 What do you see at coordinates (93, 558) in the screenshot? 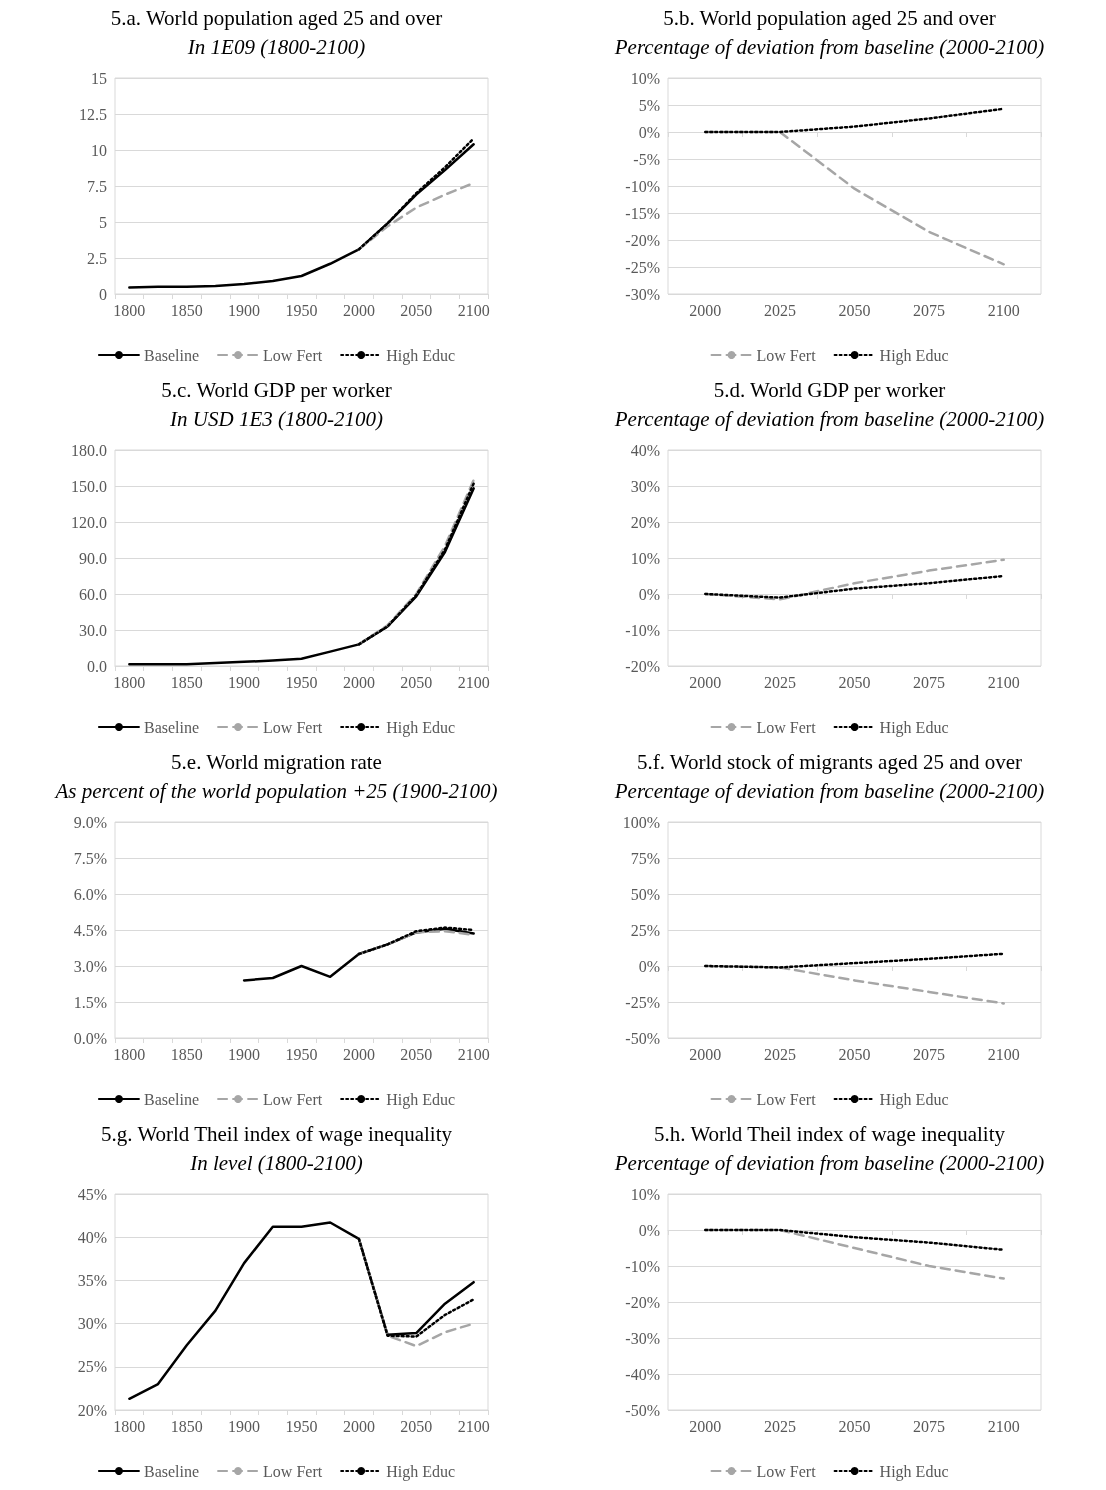
I see `y-tick-label: 90.0` at bounding box center [93, 558].